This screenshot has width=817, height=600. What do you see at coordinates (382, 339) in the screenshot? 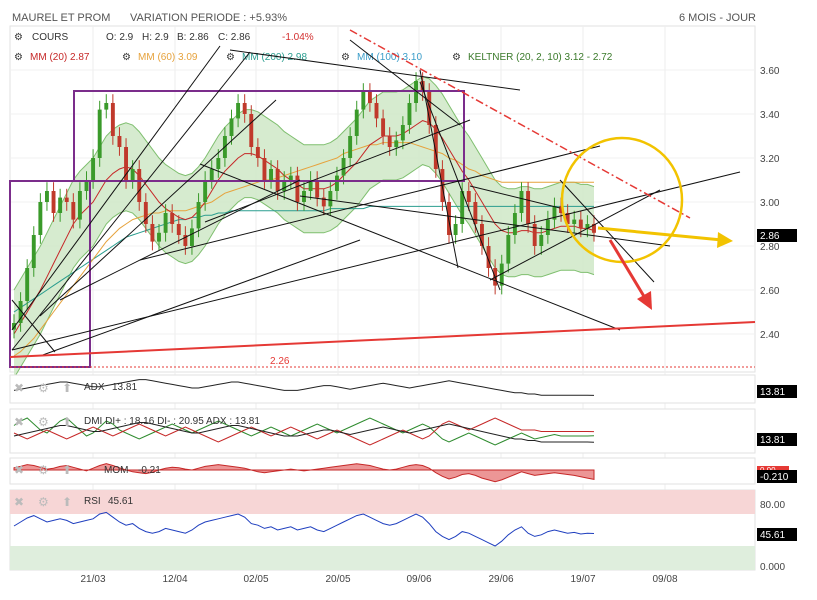
I see `red-support-line` at bounding box center [382, 339].